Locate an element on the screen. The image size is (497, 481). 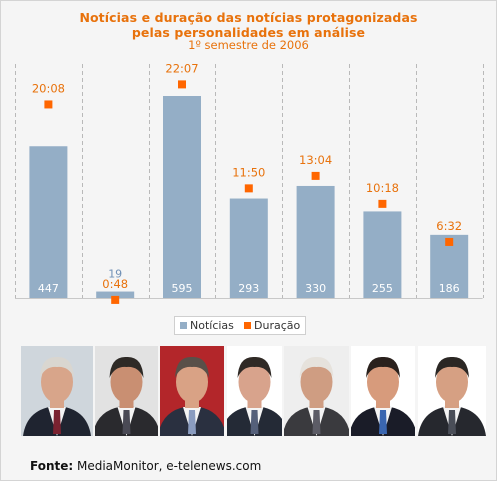
bar-value-label: 595 is located at coordinates (182, 288).